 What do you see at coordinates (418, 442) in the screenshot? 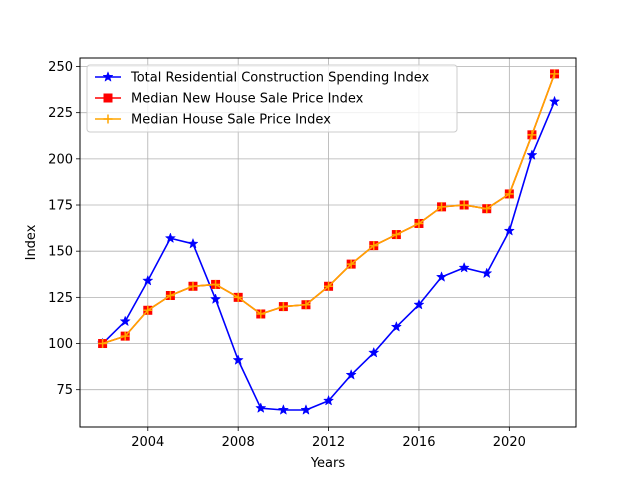
I see `x-tick-label: 2016` at bounding box center [418, 442].